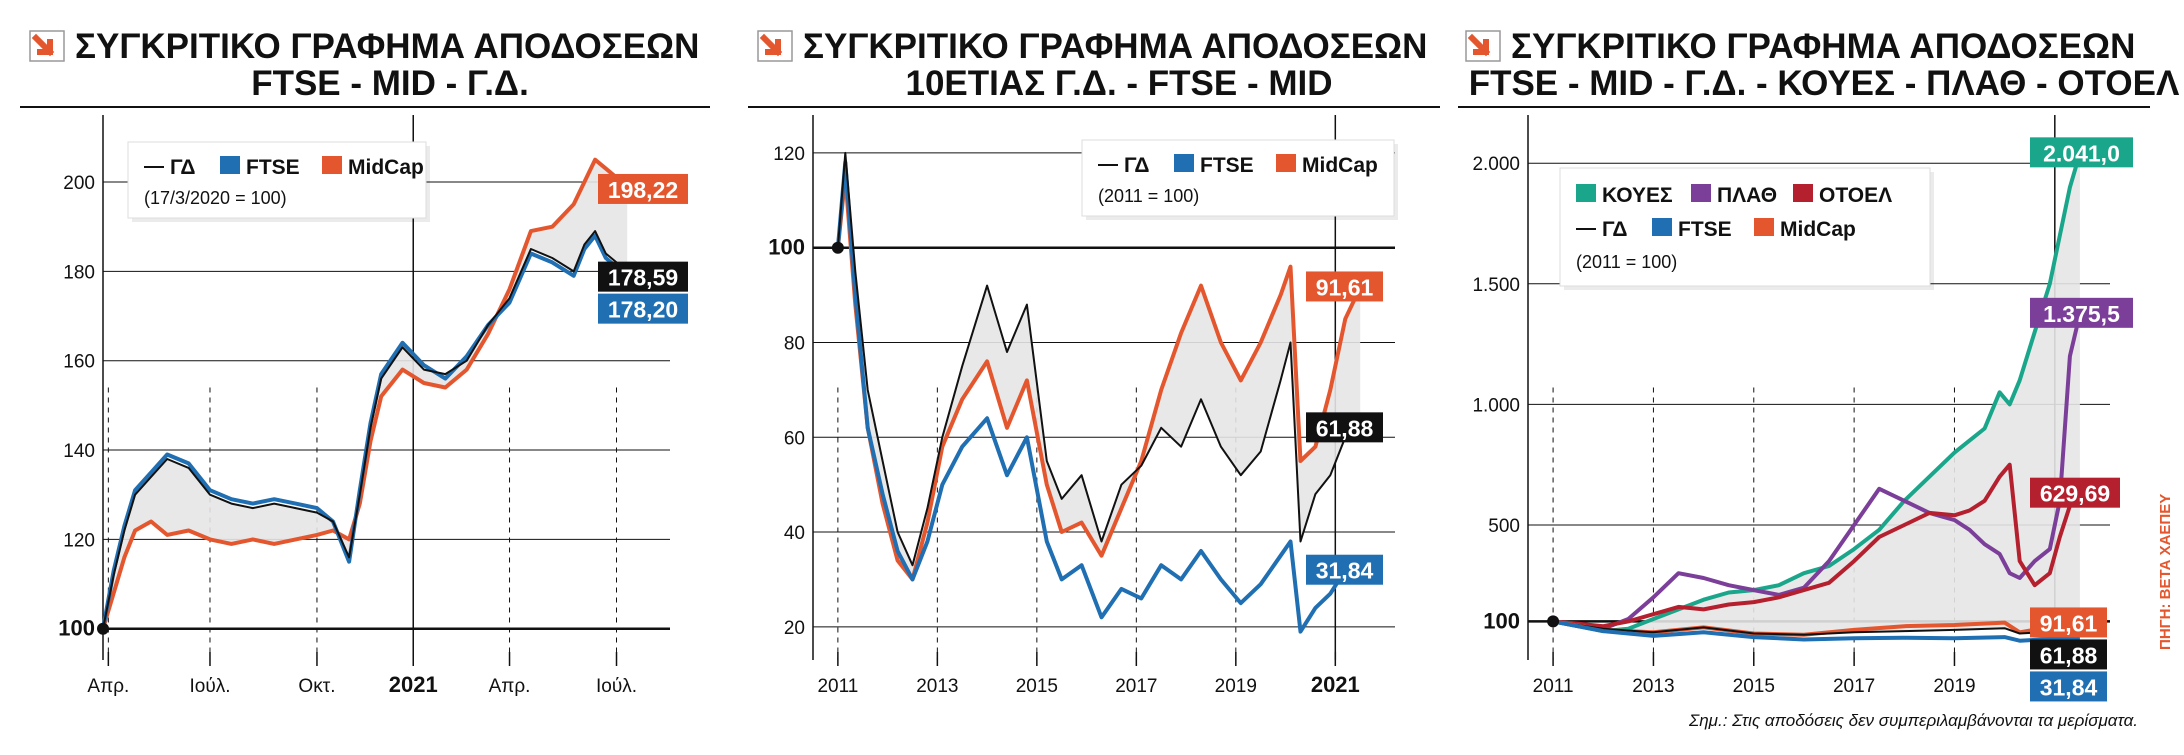 This screenshot has height=755, width=2184. What do you see at coordinates (1099, 378) in the screenshot?
I see `series-line-midcap` at bounding box center [1099, 378].